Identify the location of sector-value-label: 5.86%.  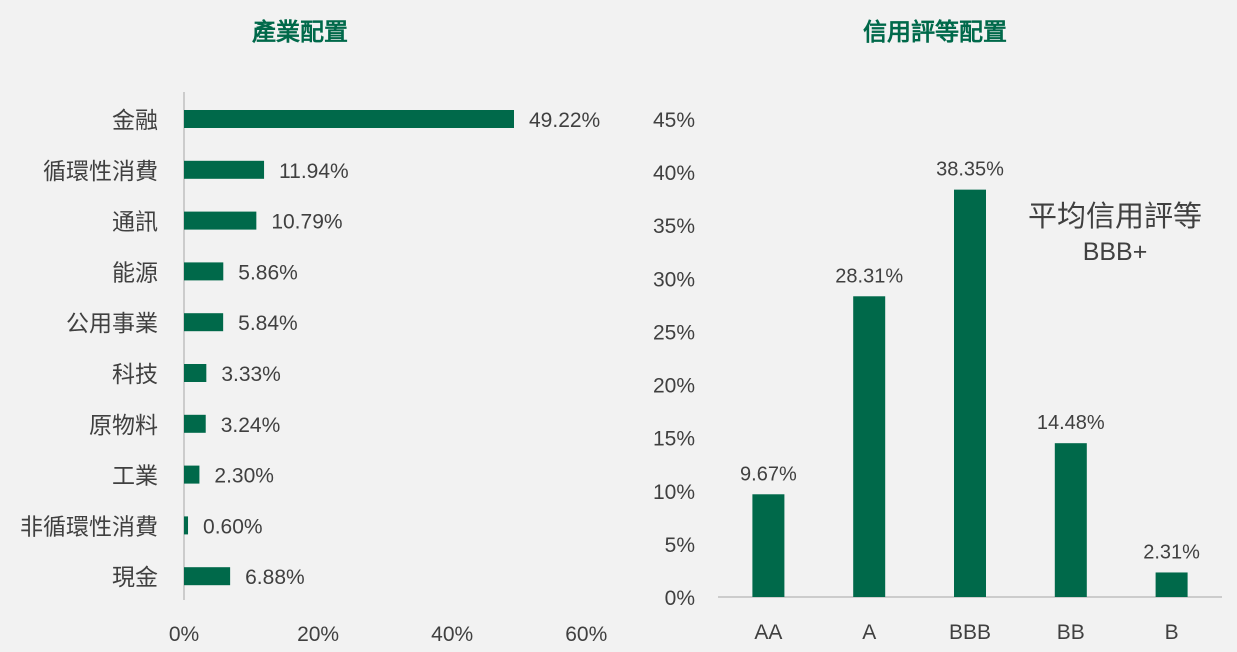
(268, 272).